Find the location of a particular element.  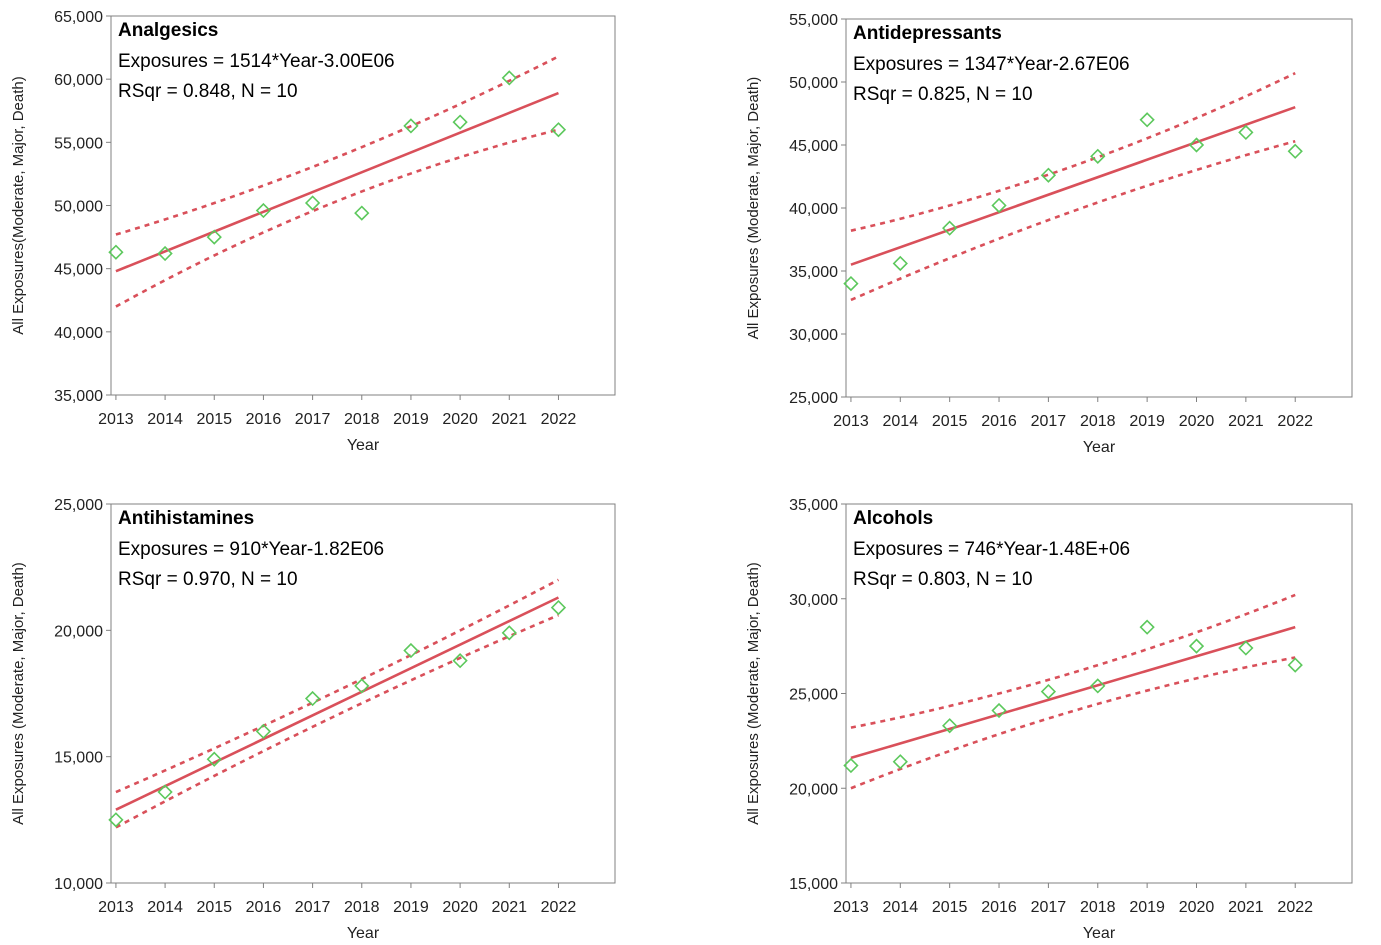

regression-stats: RSqr = 0.970, N = 10 is located at coordinates (208, 579).